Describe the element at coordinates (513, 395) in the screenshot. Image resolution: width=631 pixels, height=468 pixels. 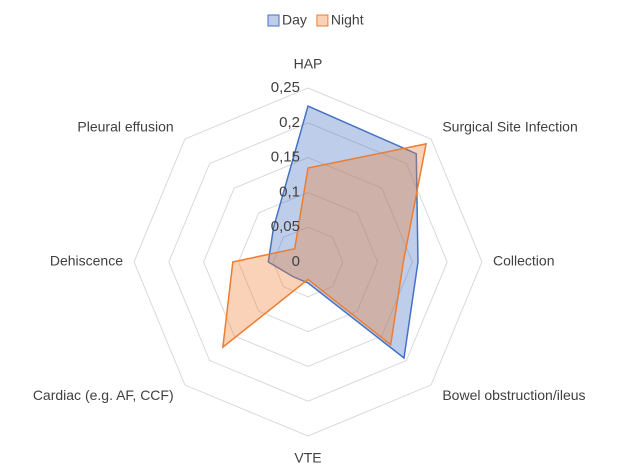
I see `category-label: Bowel obstruction/ileus` at that location.